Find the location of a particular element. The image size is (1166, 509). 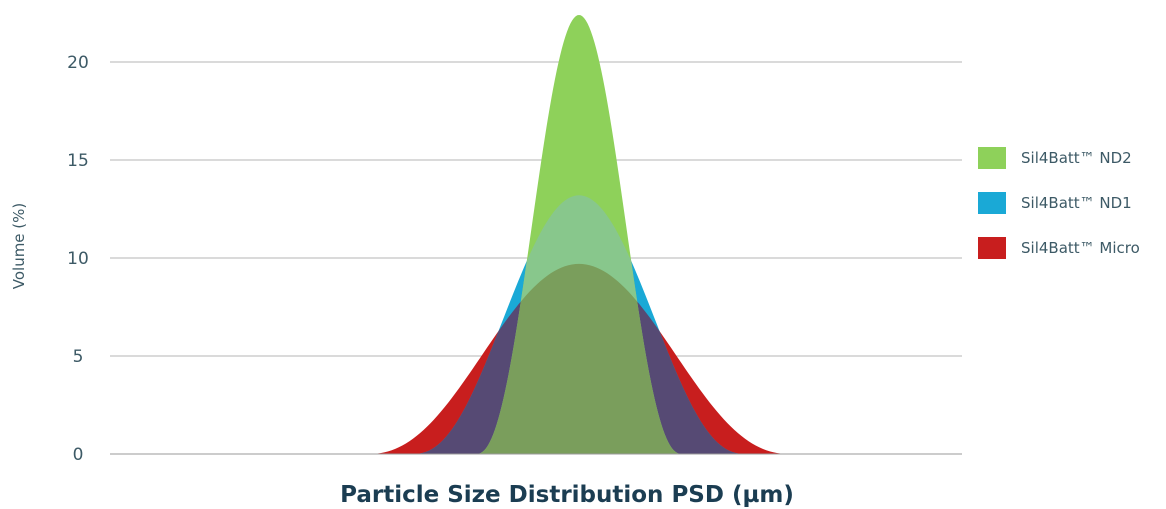

x-axis-label: Particle Size Distribution PSD (µm) is located at coordinates (567, 495).